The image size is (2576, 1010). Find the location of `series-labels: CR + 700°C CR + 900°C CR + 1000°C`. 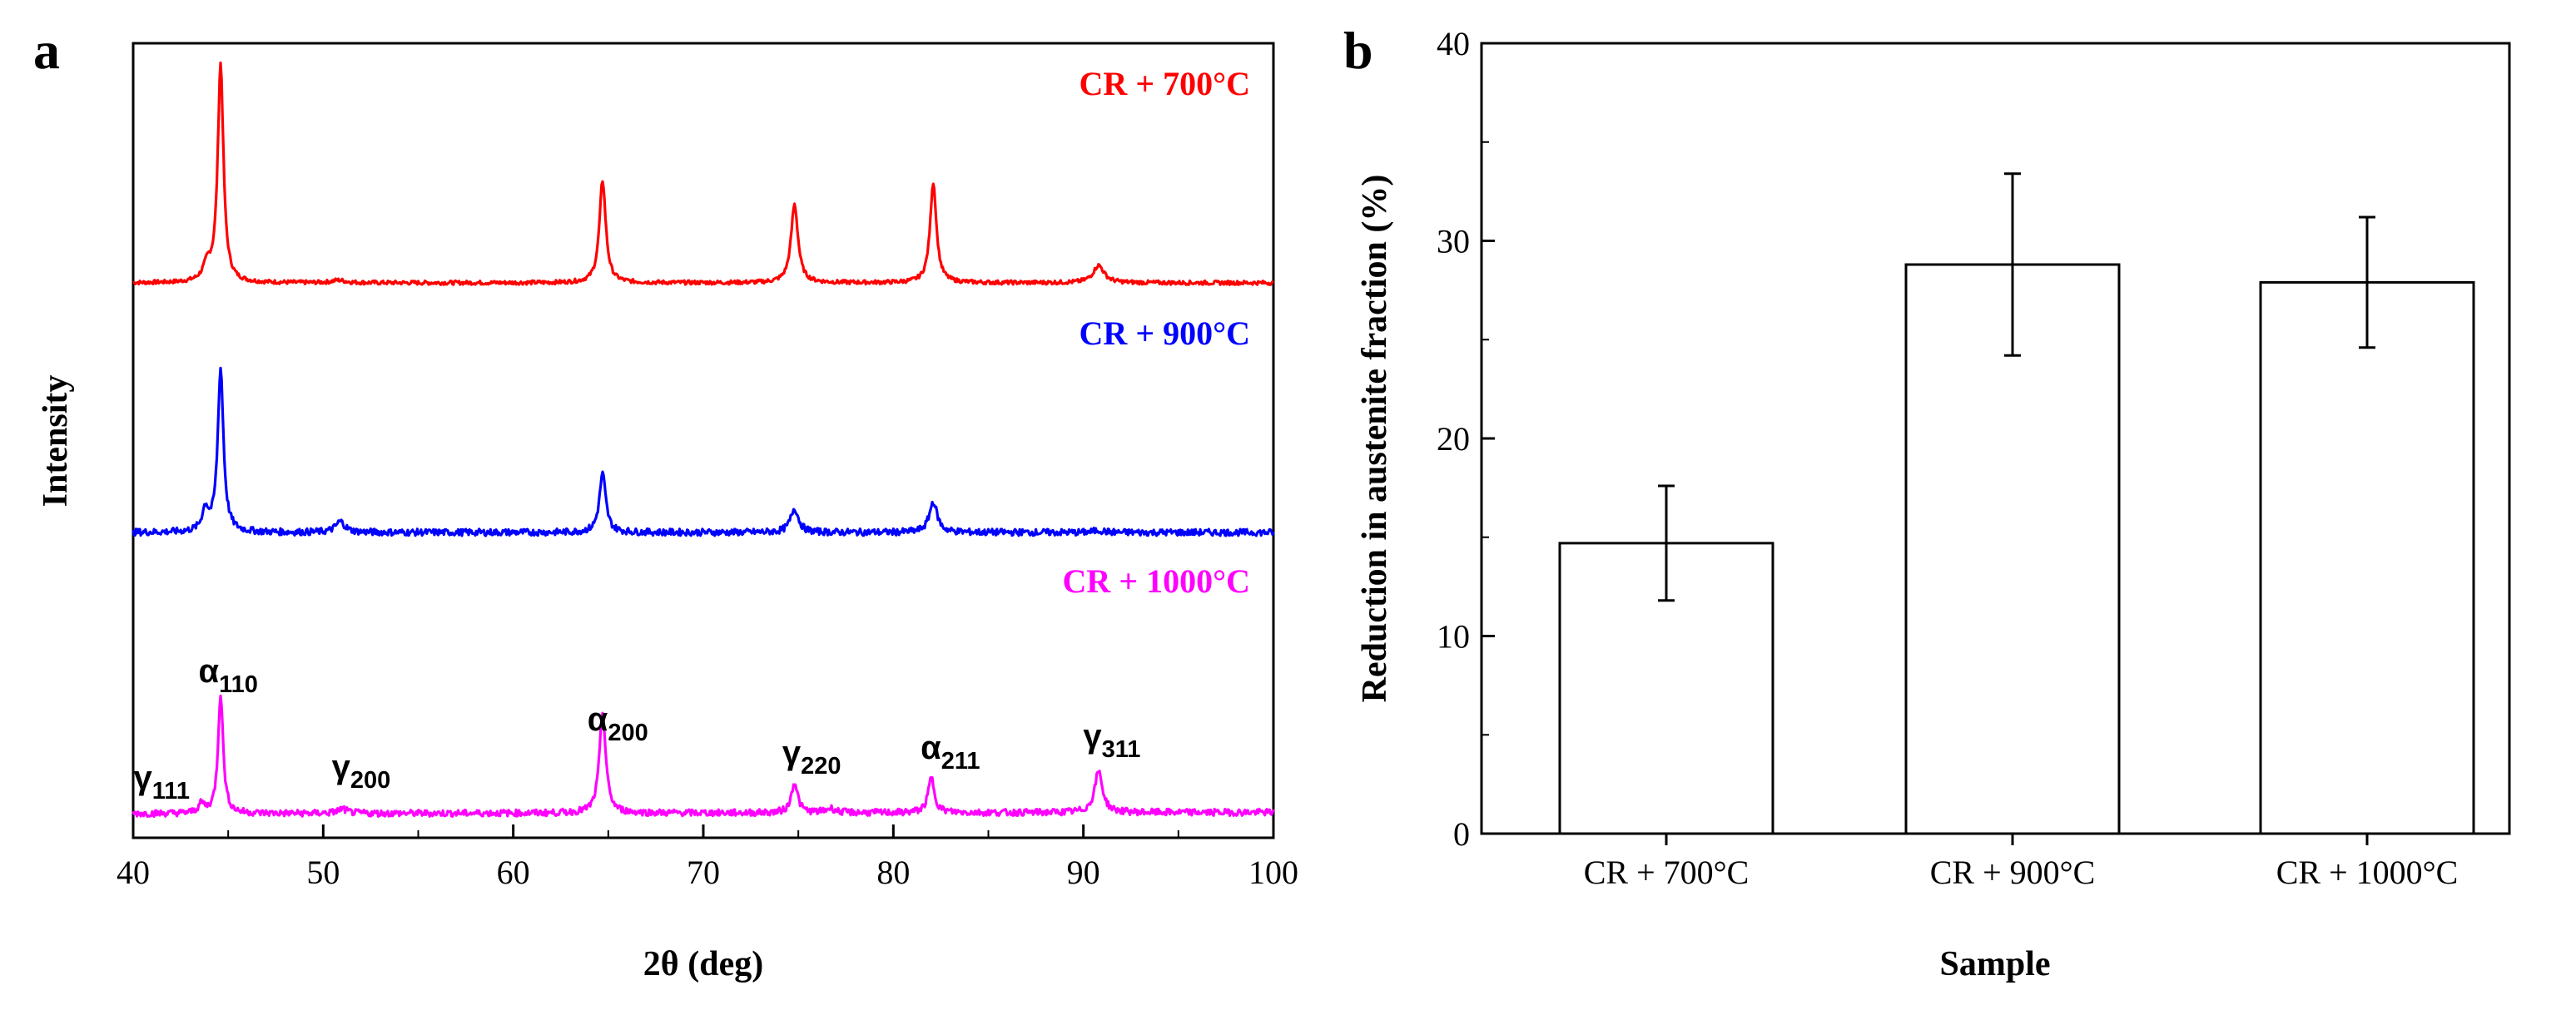

series-labels: CR + 700°C CR + 900°C CR + 1000°C is located at coordinates (1156, 332).